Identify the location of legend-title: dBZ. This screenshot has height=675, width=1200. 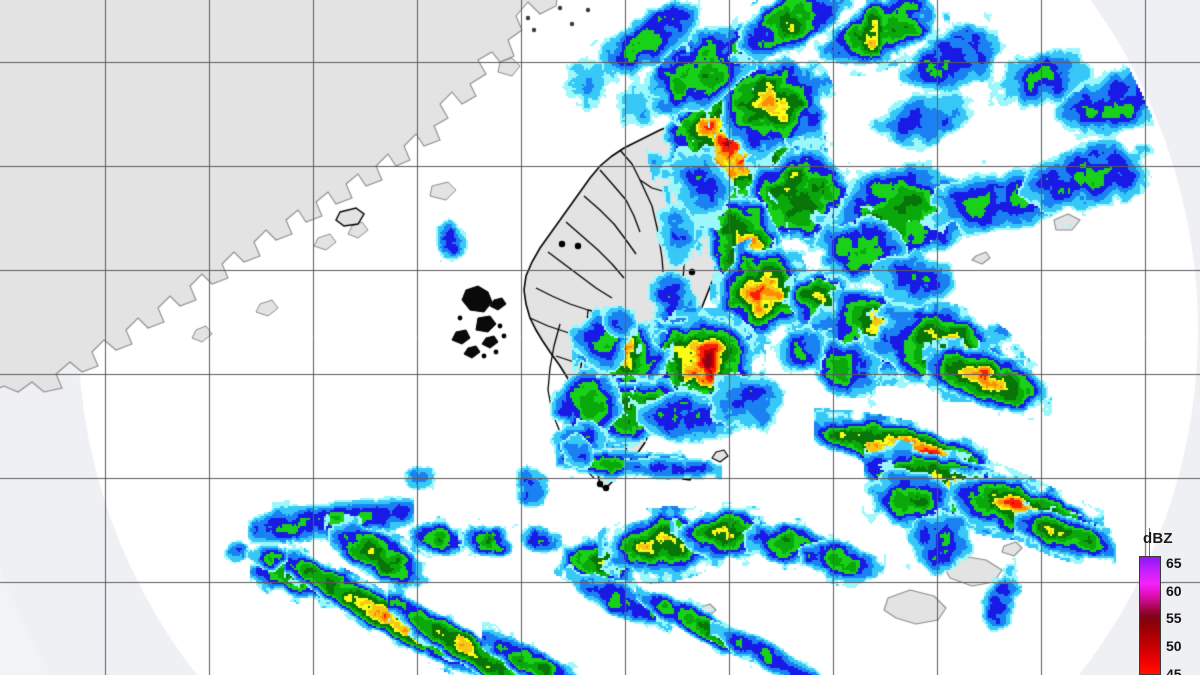
(1158, 538).